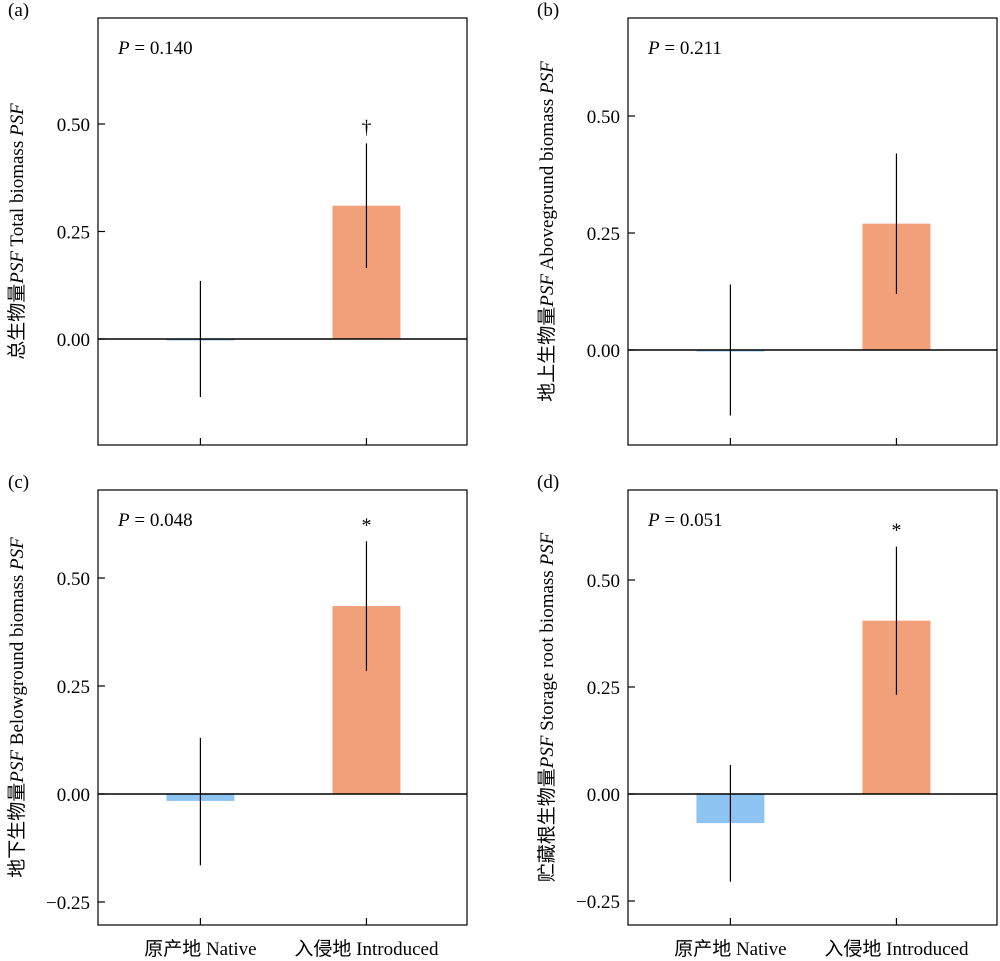 The width and height of the screenshot is (1000, 961). I want to click on panel-label: (c), so click(18, 482).